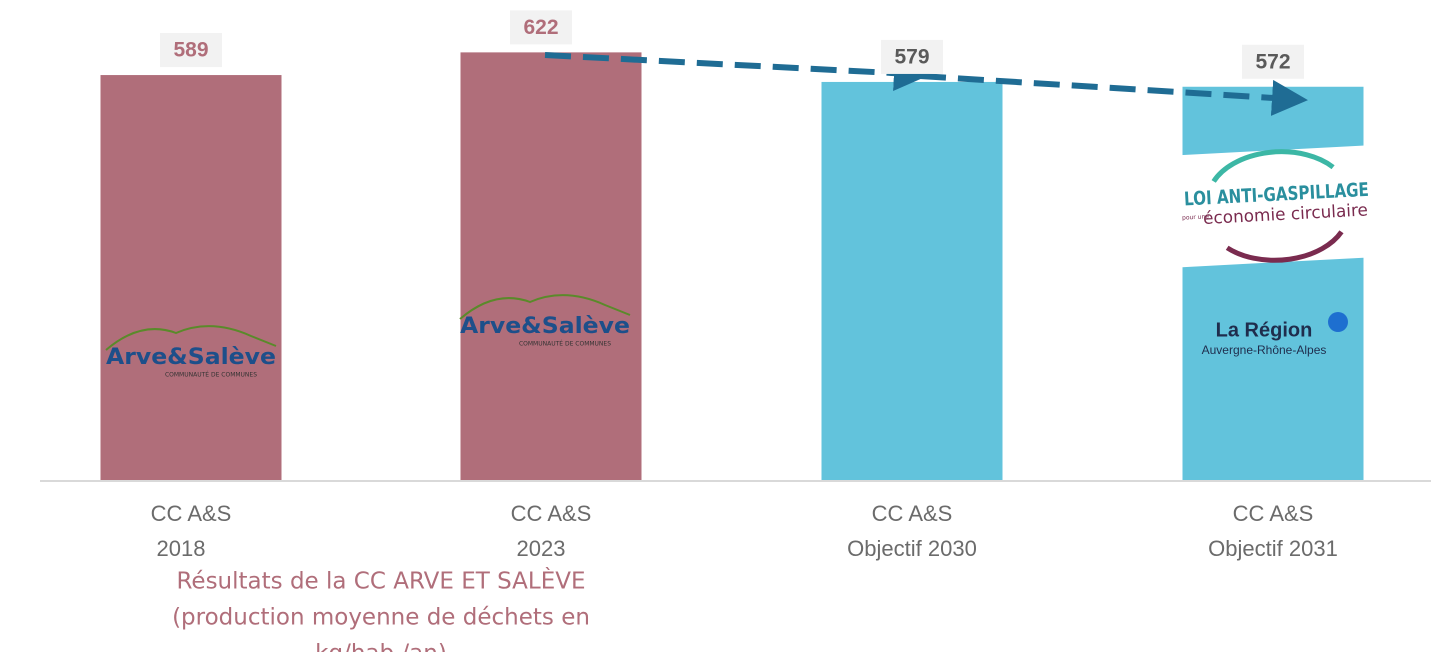  I want to click on x-tick-label: 2023, so click(541, 548).